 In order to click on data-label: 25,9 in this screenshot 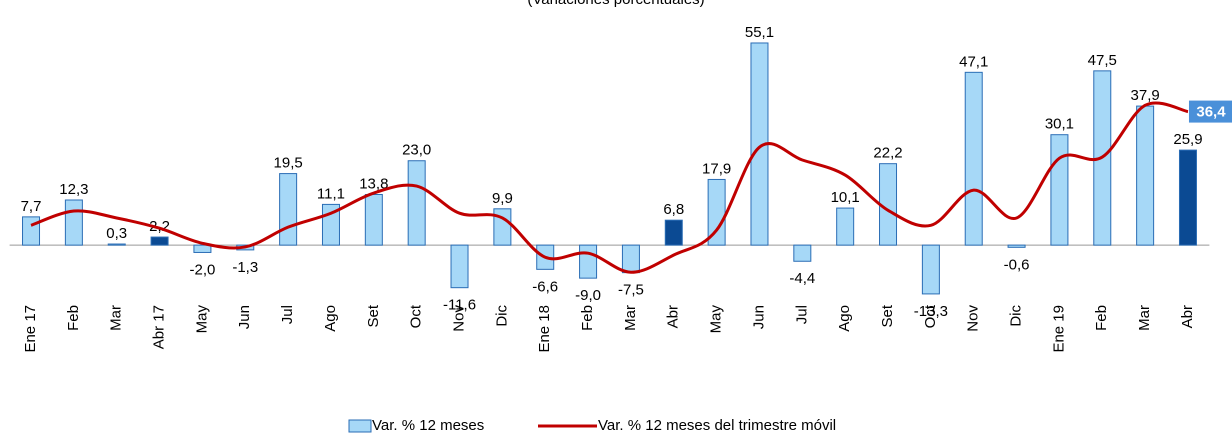, I will do `click(1187, 139)`.